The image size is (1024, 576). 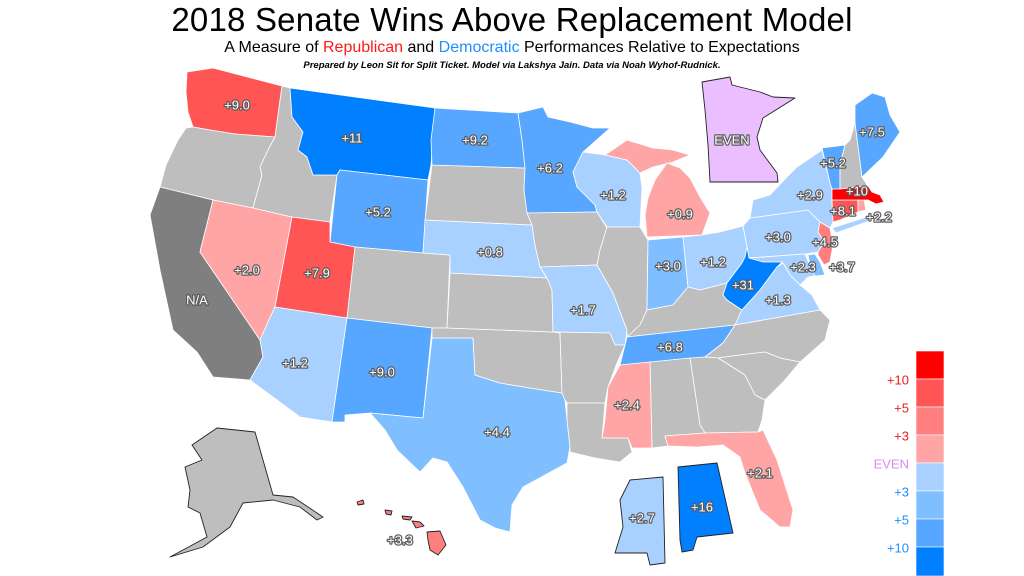 What do you see at coordinates (401, 527) in the screenshot?
I see `state-hi` at bounding box center [401, 527].